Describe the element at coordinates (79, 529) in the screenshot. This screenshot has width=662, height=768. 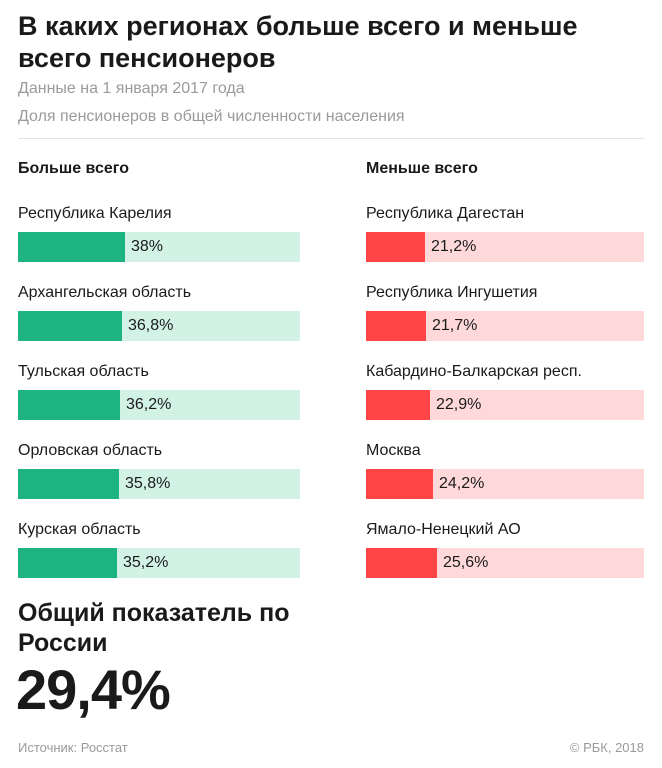
I see `category-label: Курская область` at that location.